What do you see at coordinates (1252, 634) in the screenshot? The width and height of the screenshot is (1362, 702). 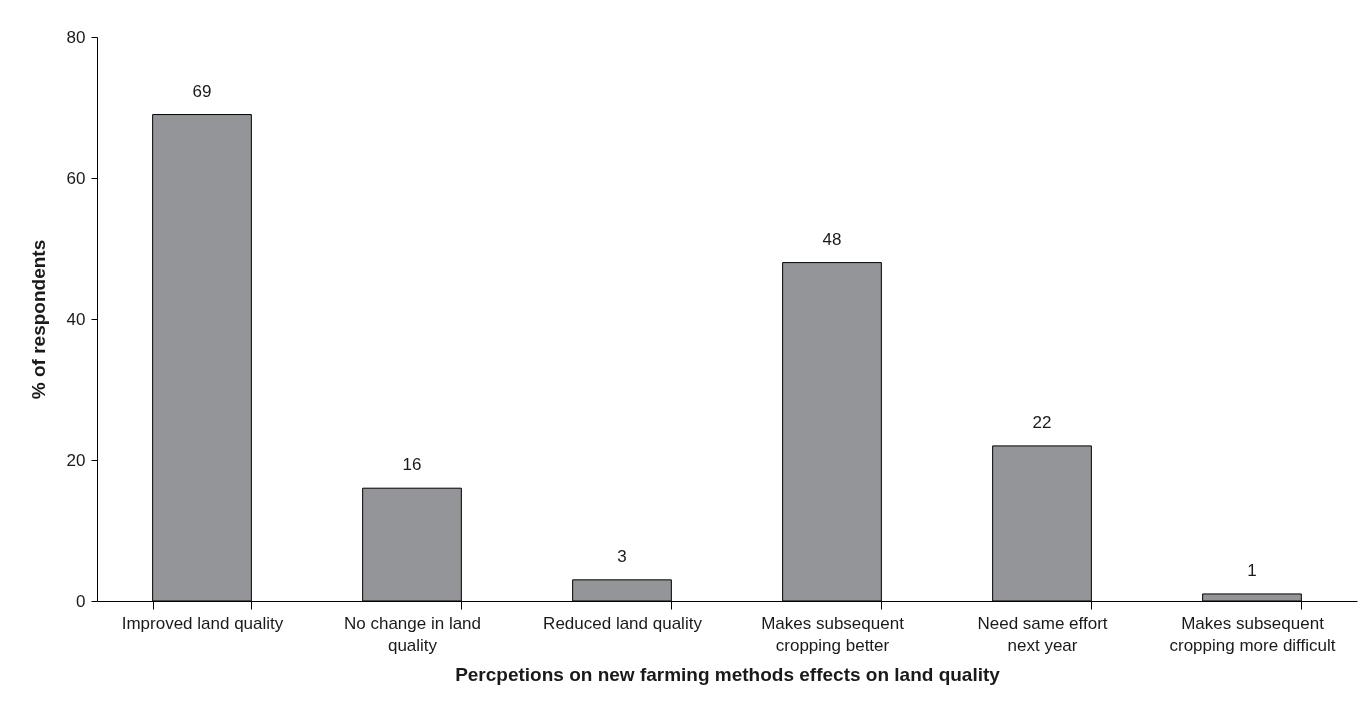 I see `x-tick-label: Makes subsequent cropping more difficult` at bounding box center [1252, 634].